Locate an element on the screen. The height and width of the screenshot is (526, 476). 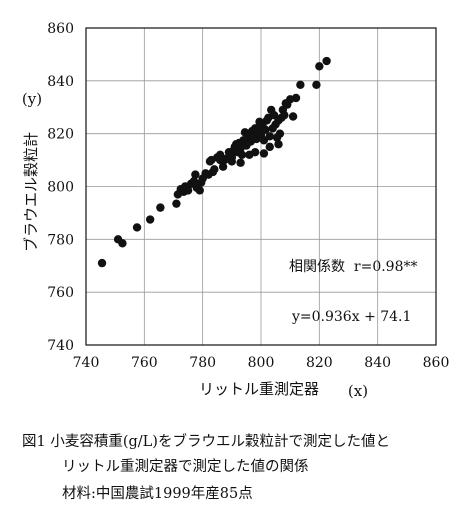
x-tick-label: 800 is located at coordinates (261, 363).